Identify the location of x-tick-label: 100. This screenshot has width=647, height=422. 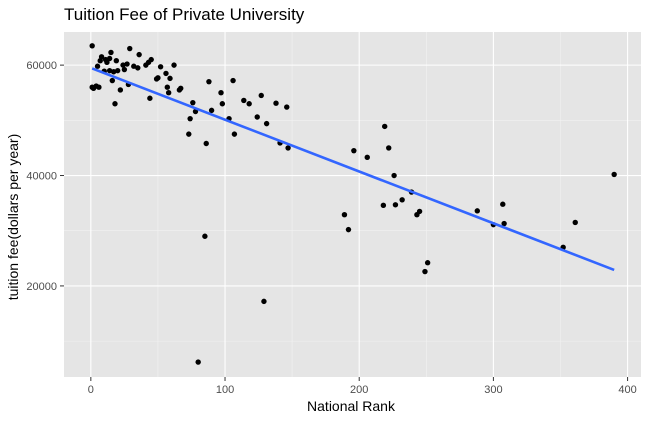
(225, 390).